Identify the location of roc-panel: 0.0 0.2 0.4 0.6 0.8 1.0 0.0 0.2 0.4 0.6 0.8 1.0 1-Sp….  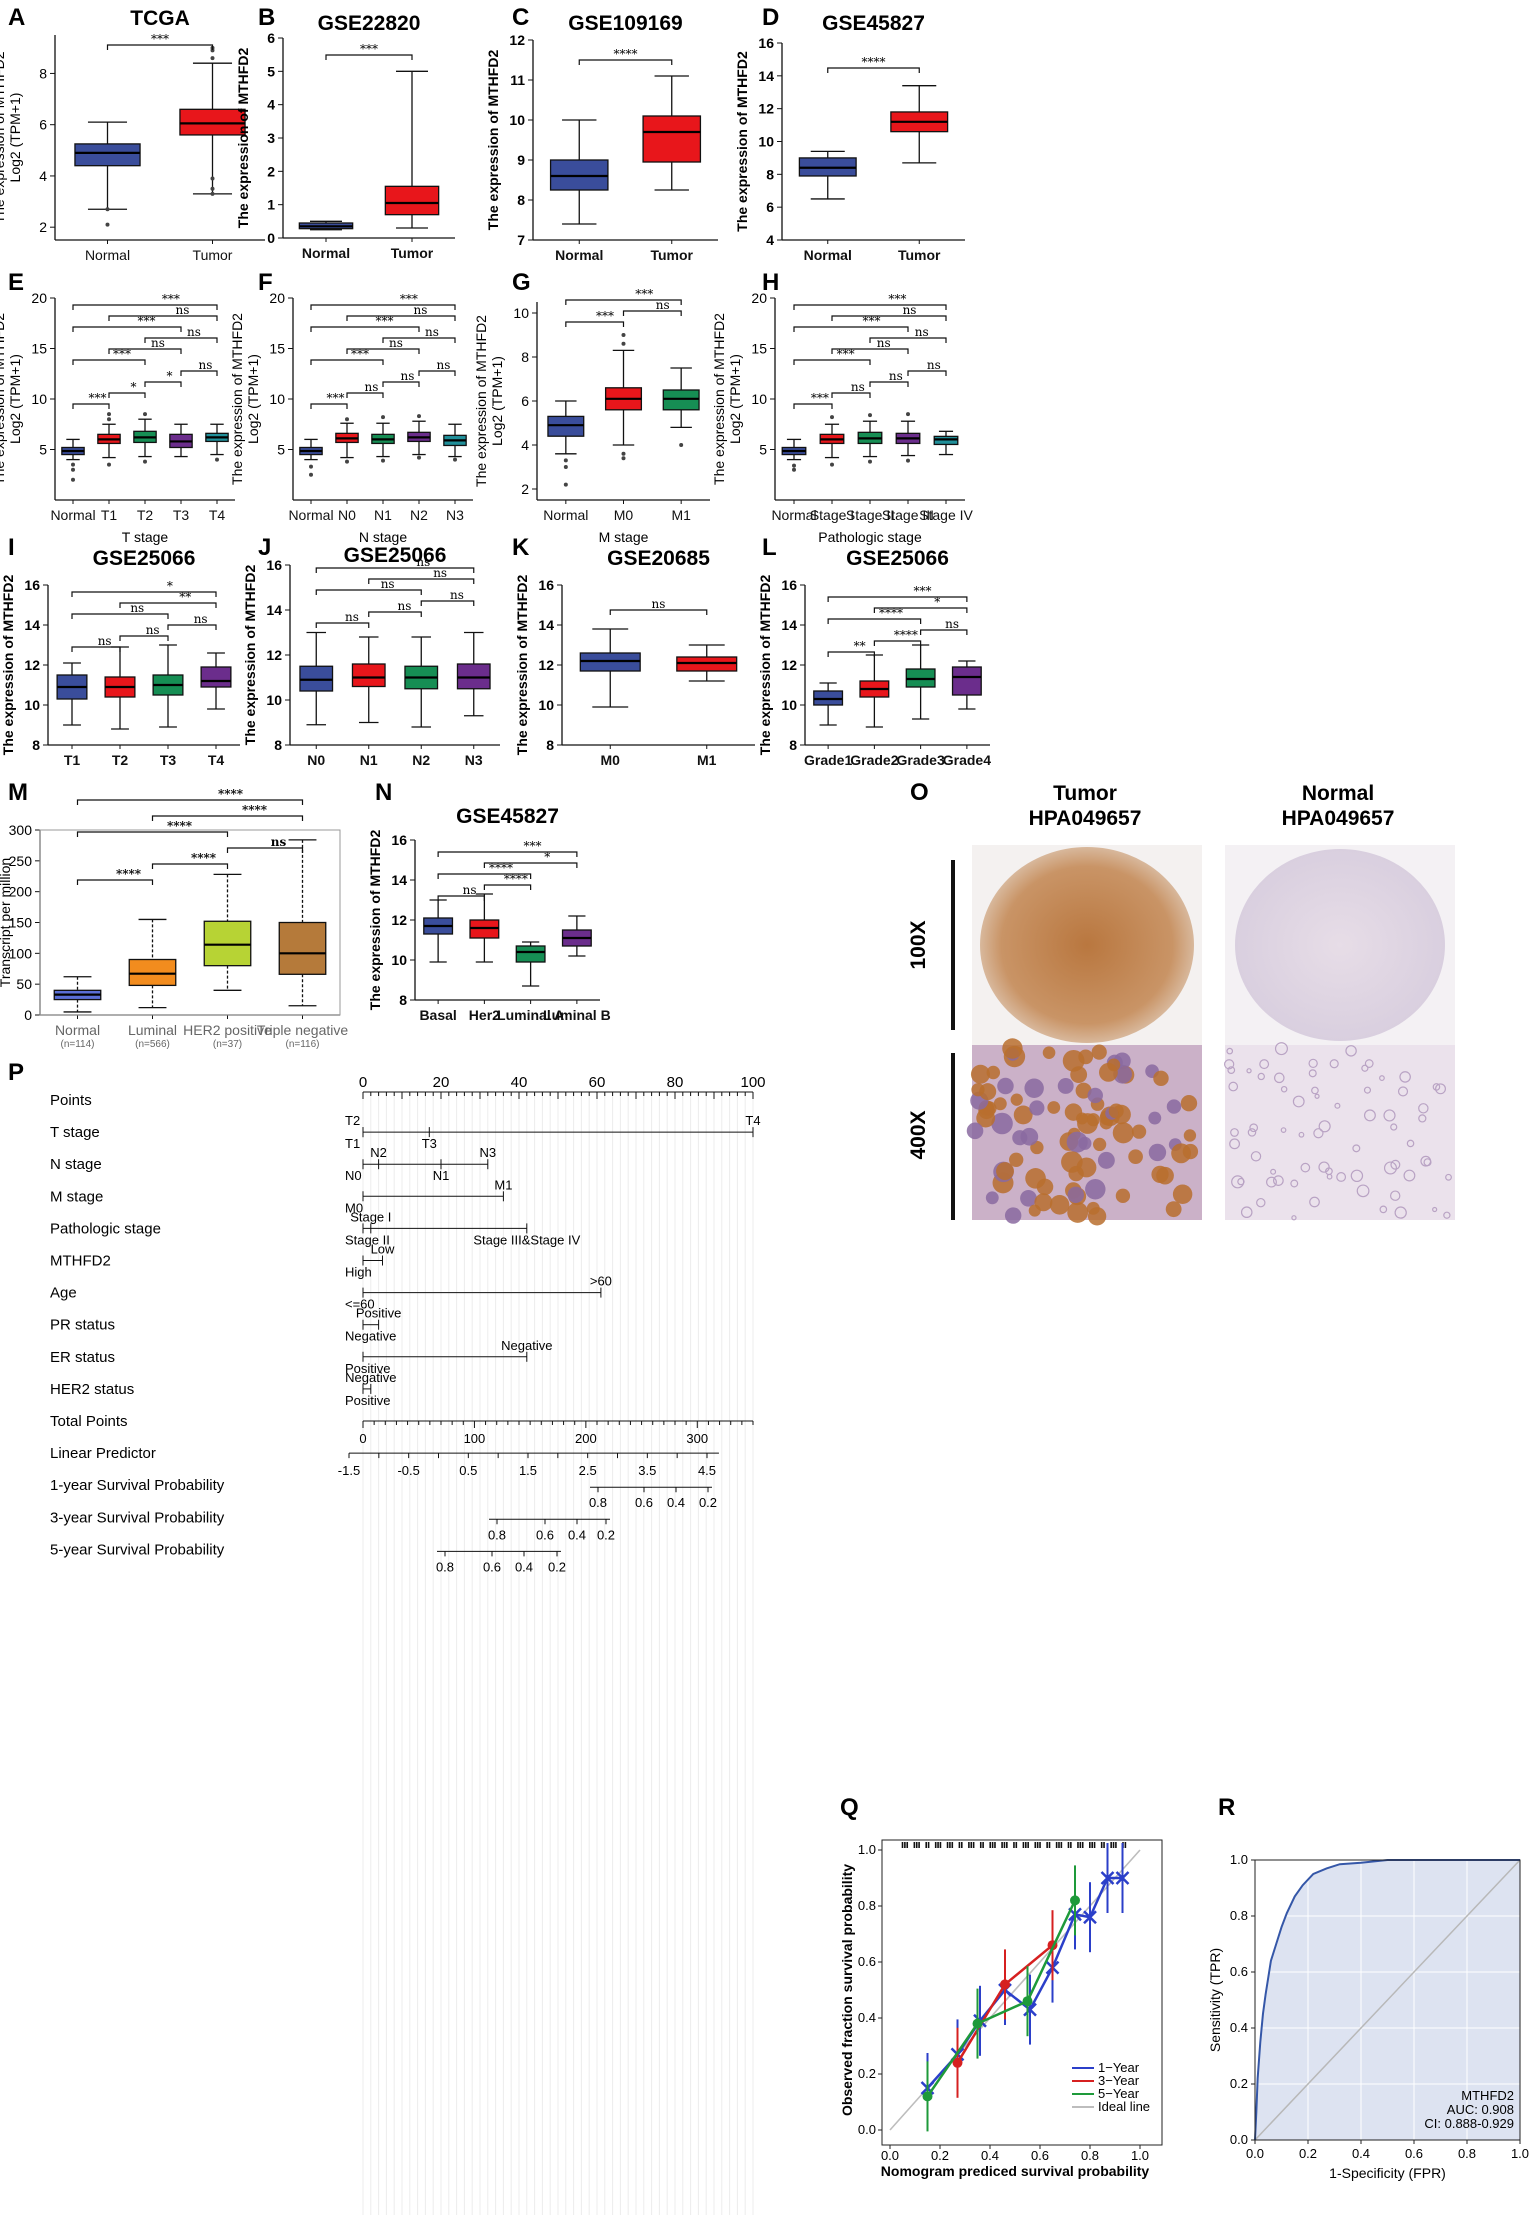
(1368, 2016).